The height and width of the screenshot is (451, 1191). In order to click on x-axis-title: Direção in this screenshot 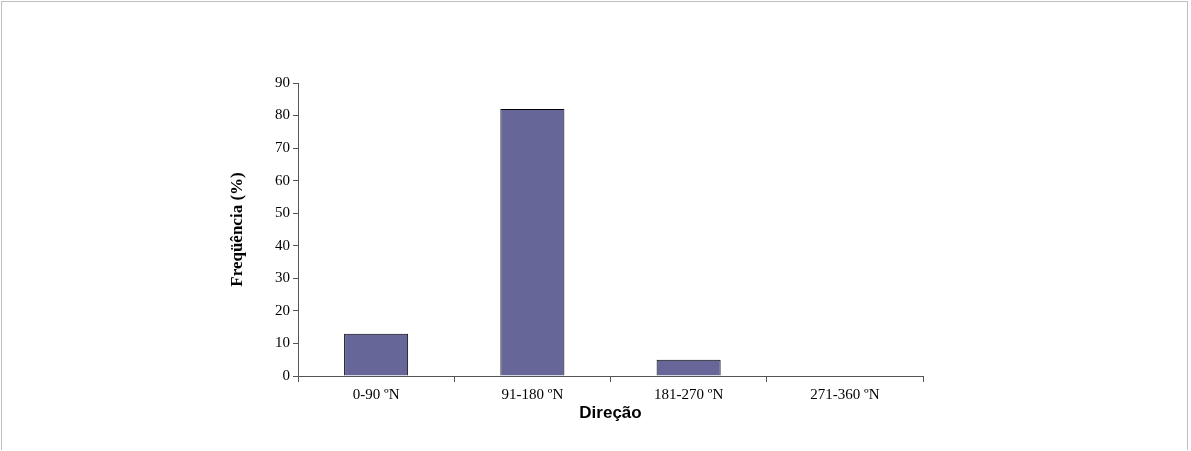, I will do `click(610, 413)`.